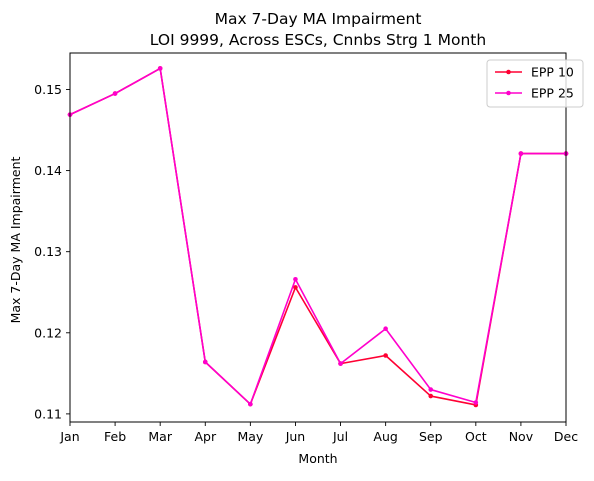  I want to click on y-axis-ticks: 0.11 0.12 0.13 0.14 0.15, so click(52, 251).